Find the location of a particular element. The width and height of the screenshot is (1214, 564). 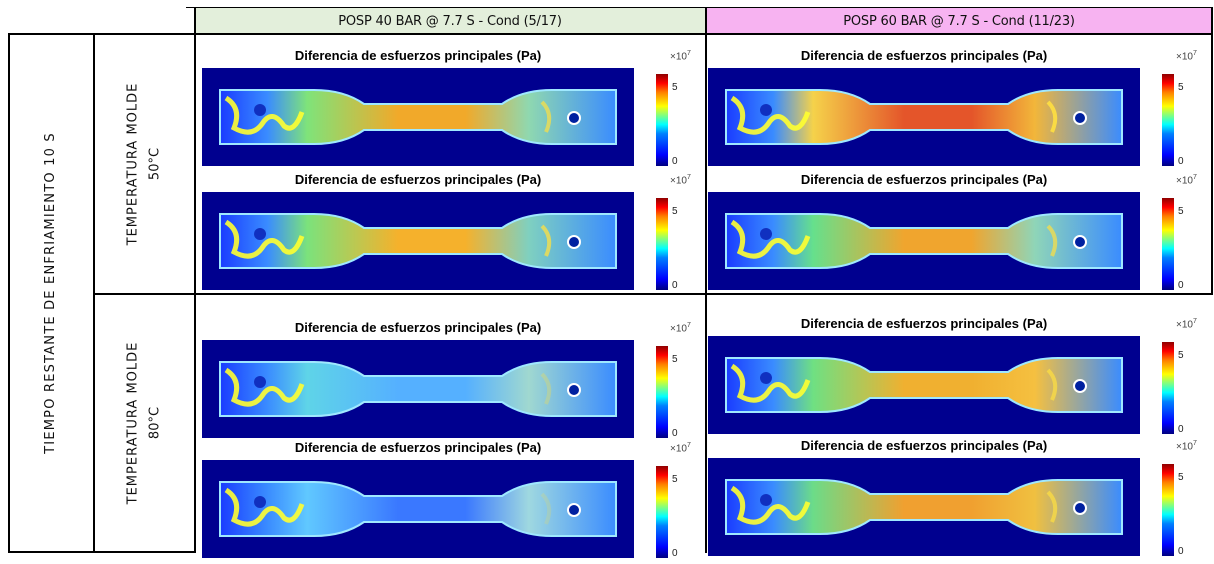

row-group-label-text: TIEMPO RESTANTE DE ENFRIAMIENTO 10 S is located at coordinates (51, 293).